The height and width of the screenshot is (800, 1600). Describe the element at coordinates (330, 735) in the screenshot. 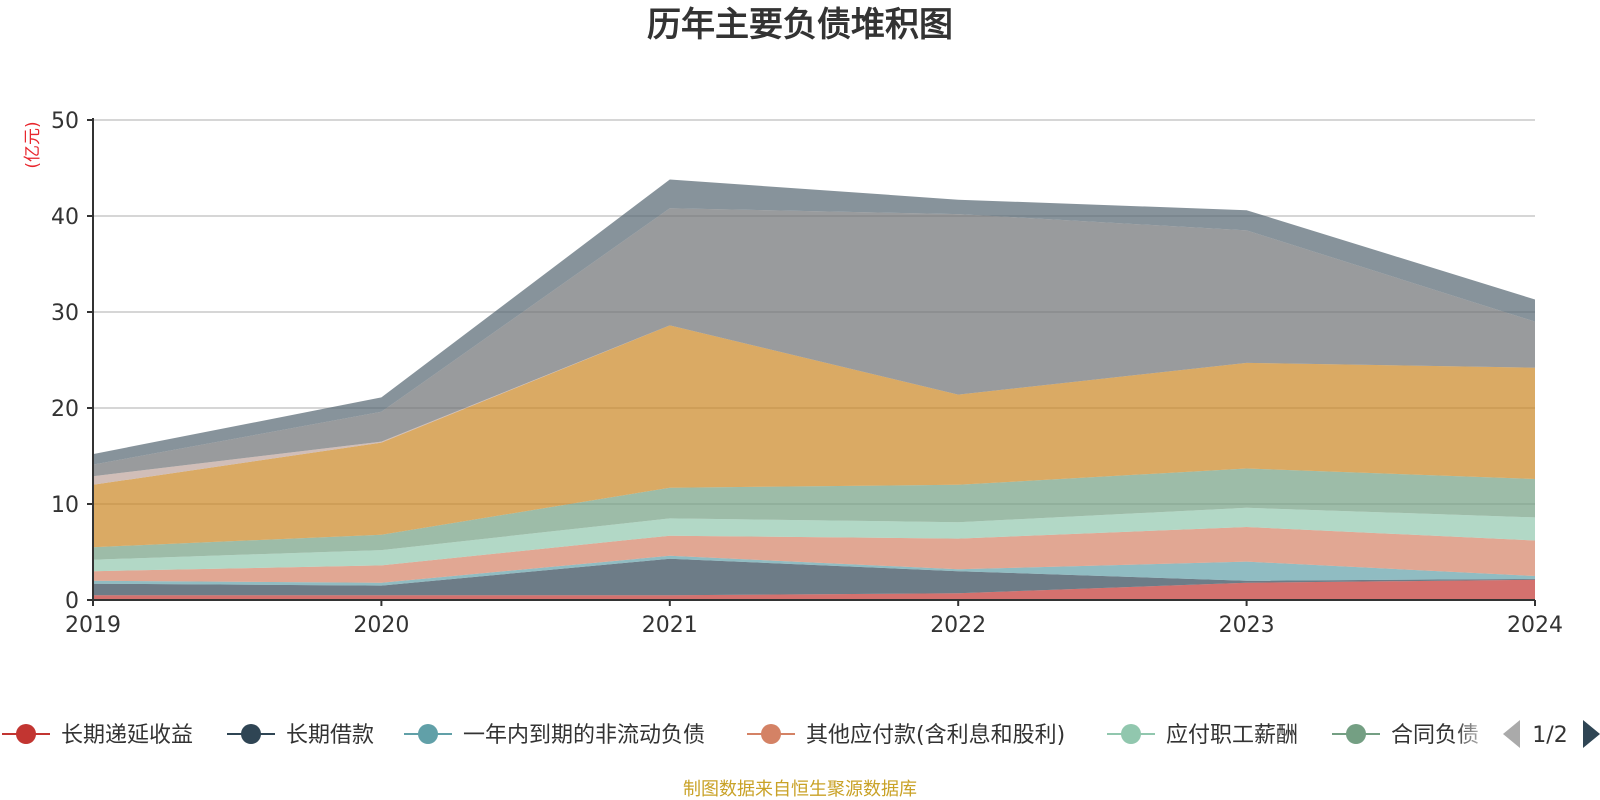

I see `legend-item-label-1: 长期借款` at that location.